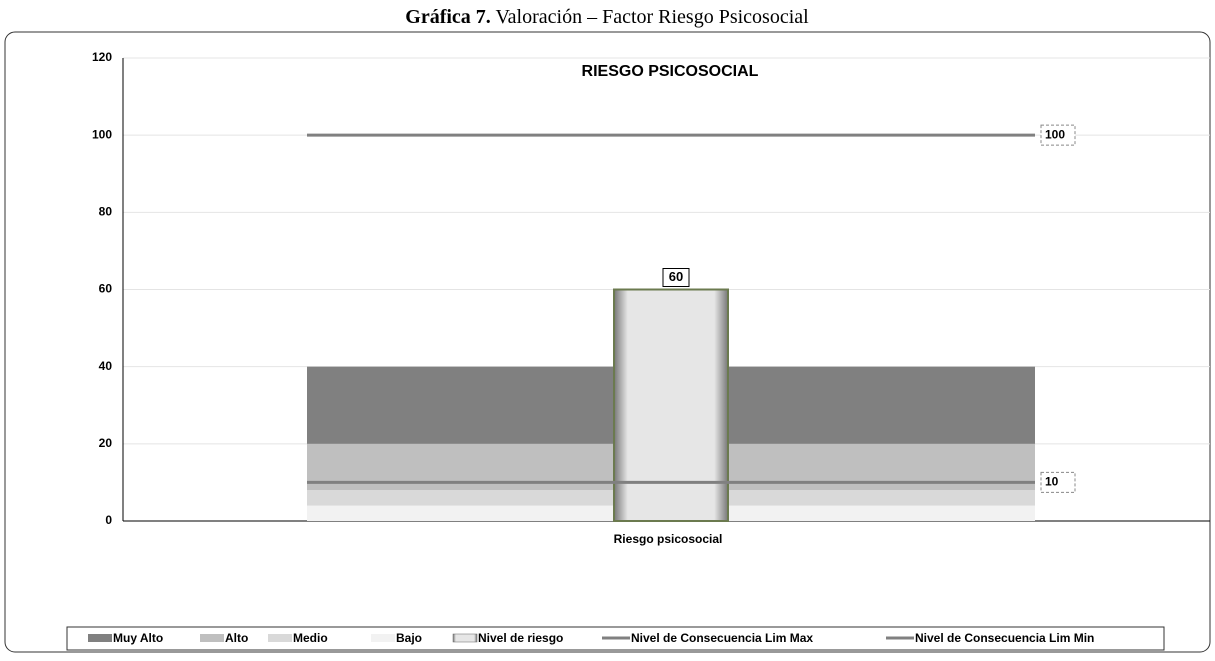  I want to click on legend-label: Alto, so click(236, 638).